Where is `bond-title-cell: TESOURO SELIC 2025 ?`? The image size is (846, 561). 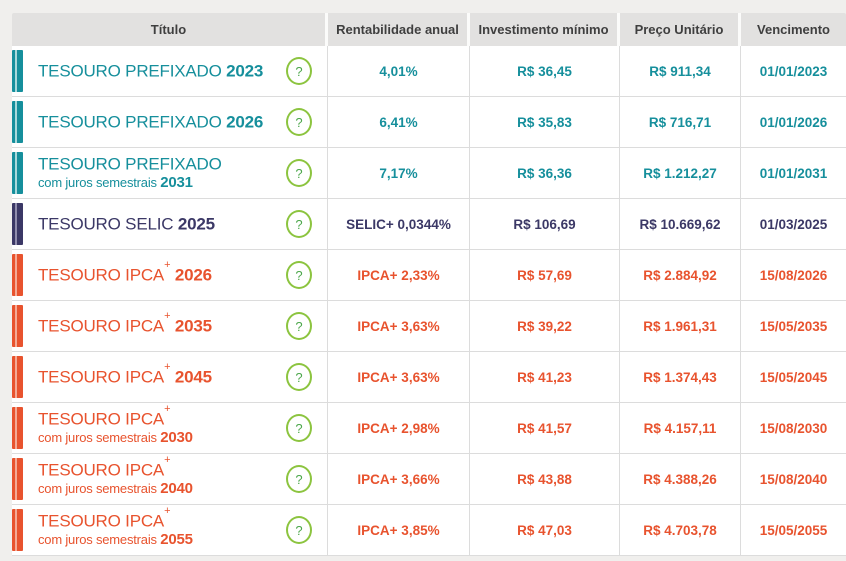 bond-title-cell: TESOURO SELIC 2025 ? is located at coordinates (170, 224).